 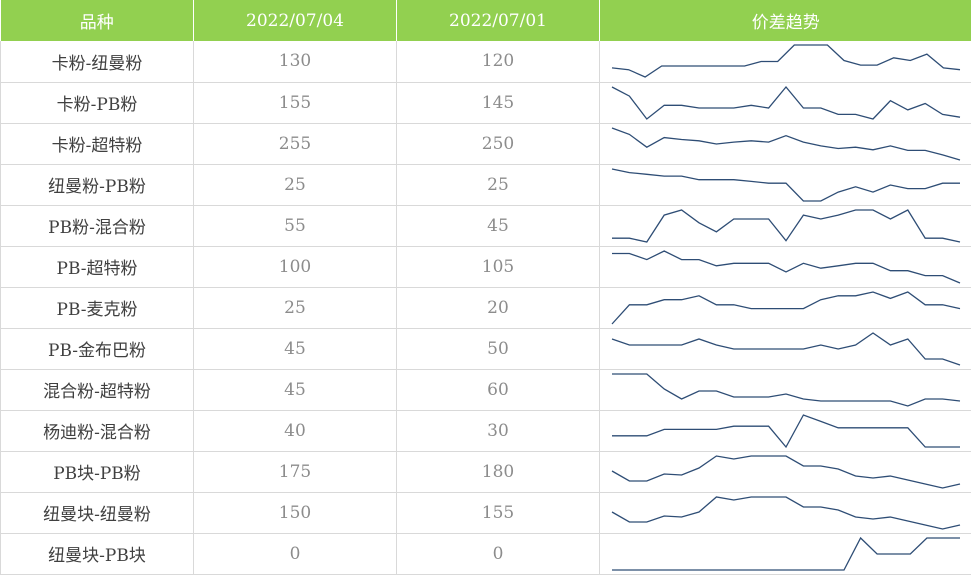 I want to click on value-date-2-cell: 105, so click(x=498, y=267).